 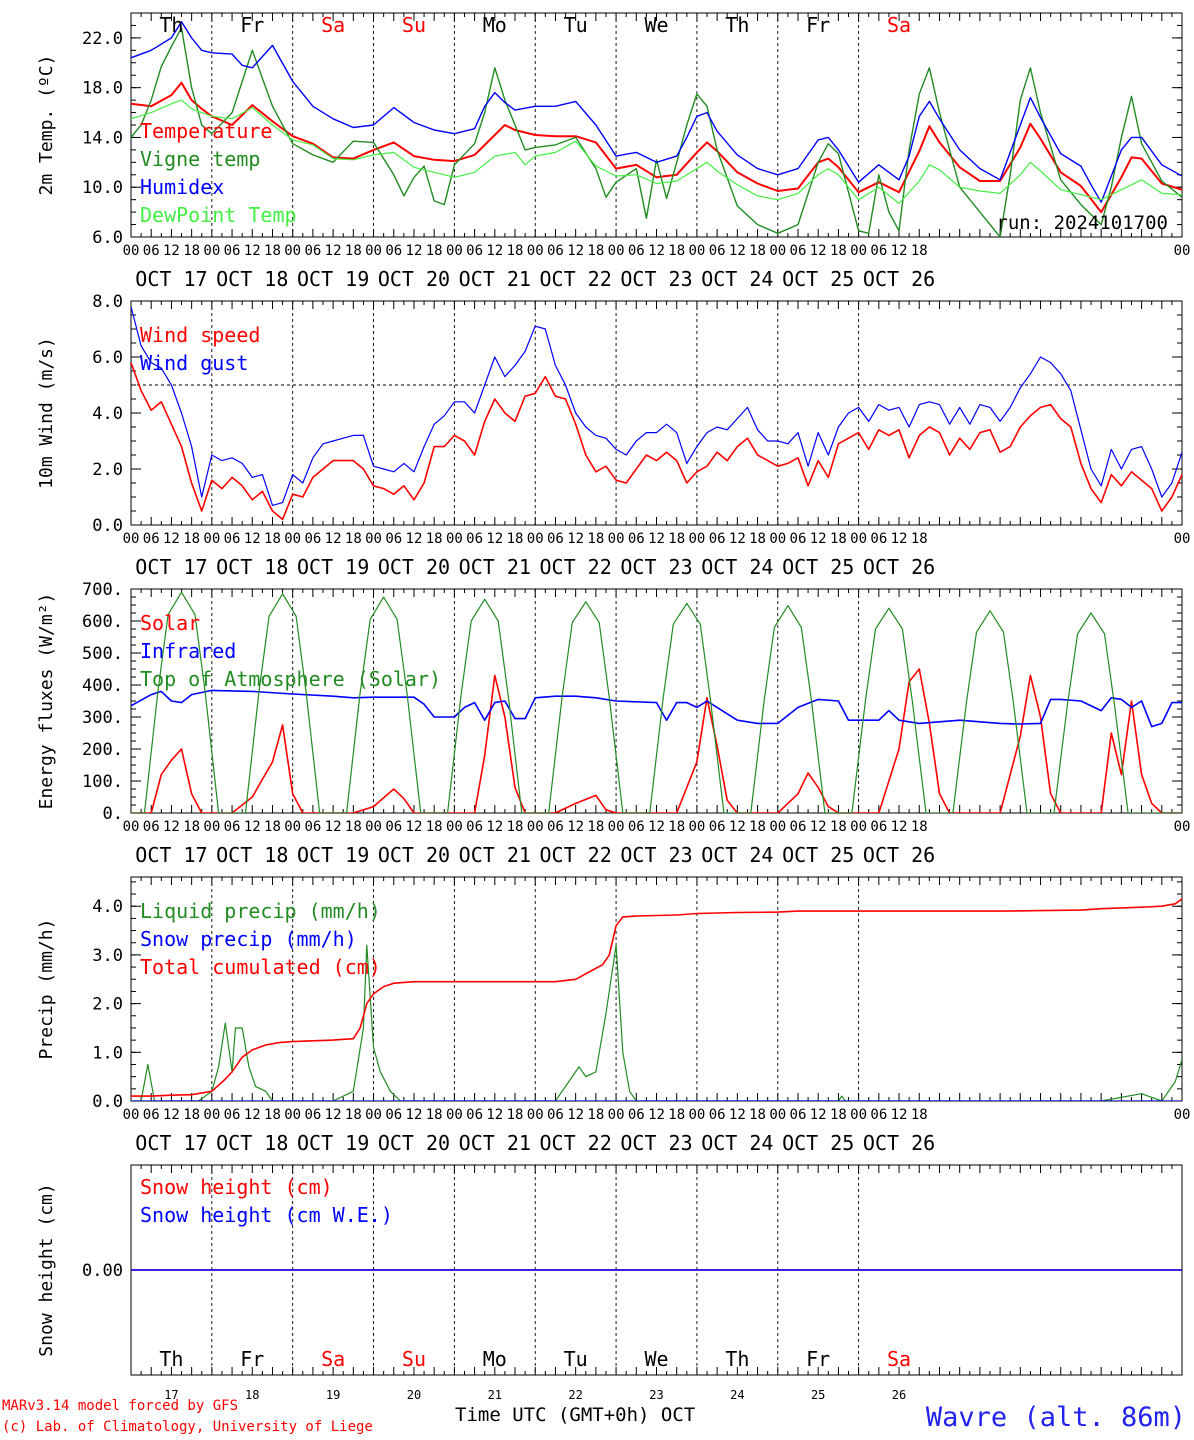 I want to click on weekday-label: Fr, so click(x=818, y=25).